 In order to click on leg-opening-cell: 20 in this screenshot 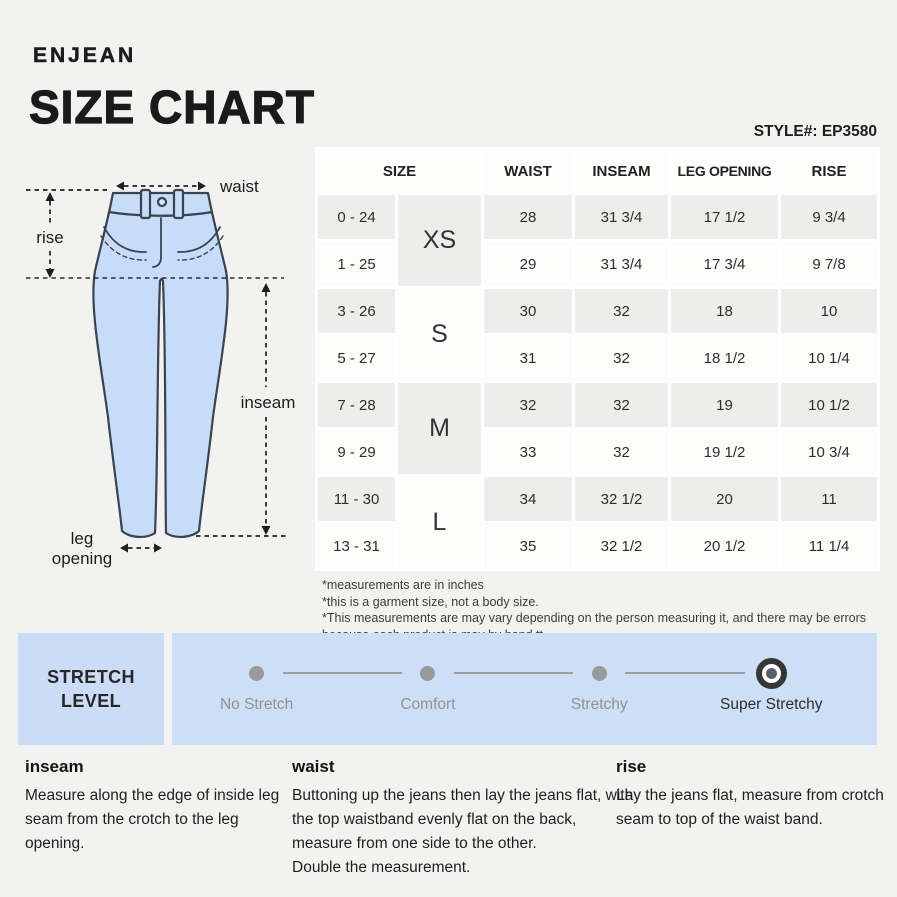, I will do `click(724, 499)`.